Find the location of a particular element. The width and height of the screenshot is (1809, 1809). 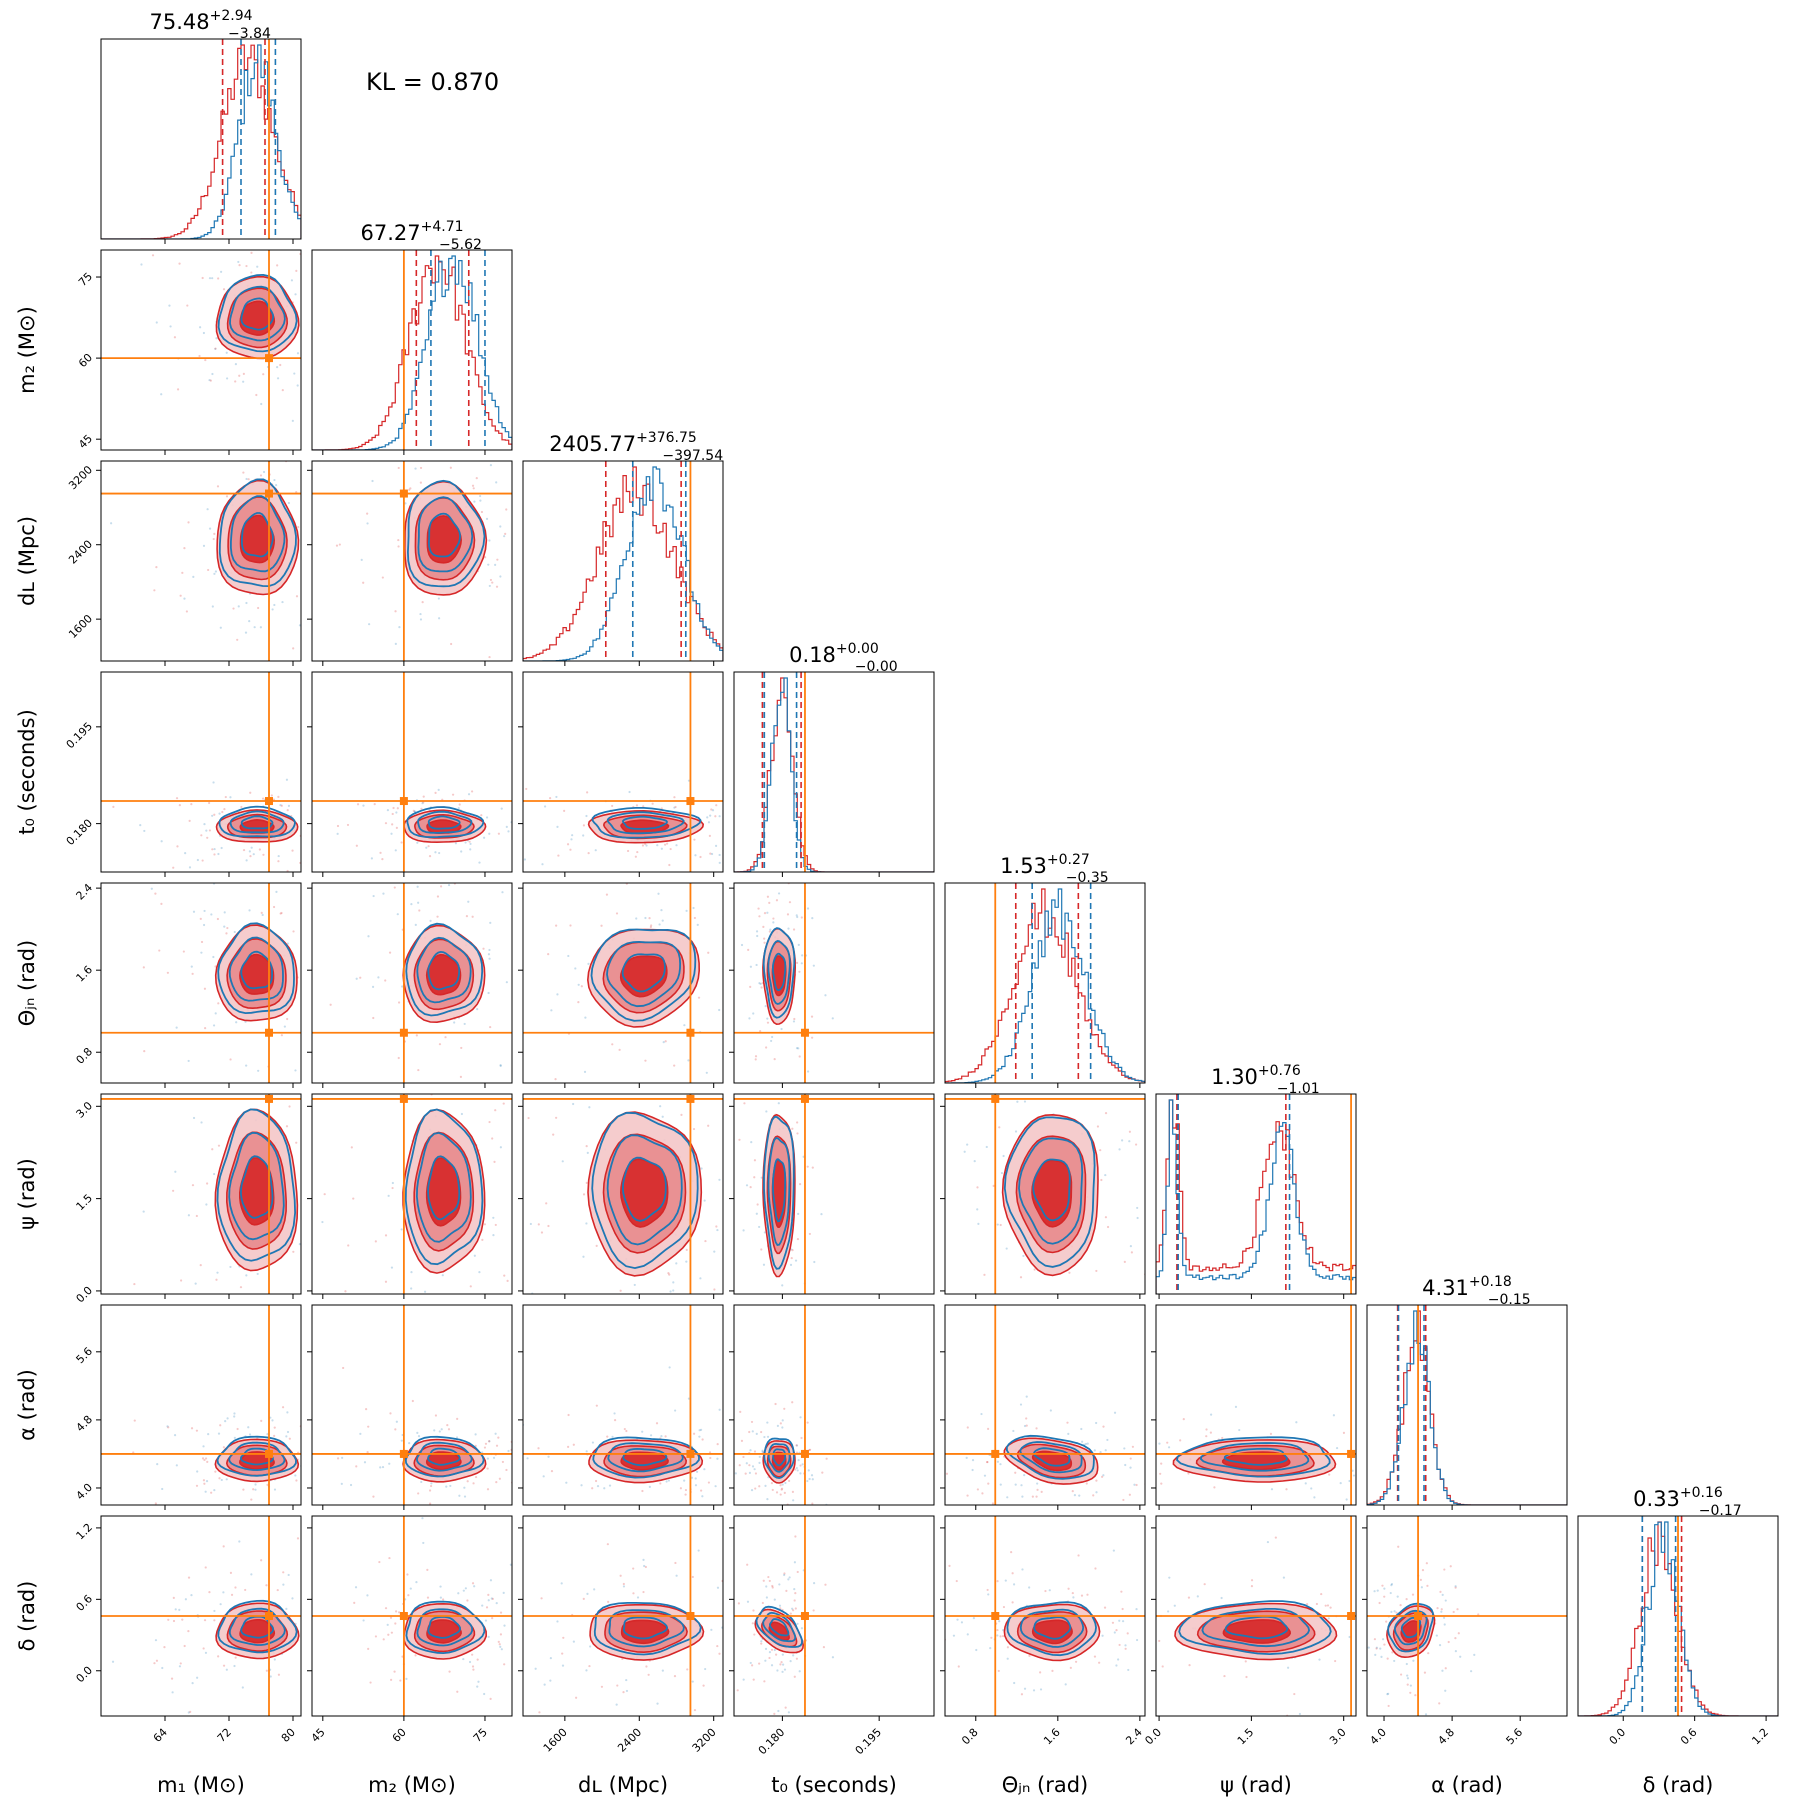

panel-frame is located at coordinates (623, 983).